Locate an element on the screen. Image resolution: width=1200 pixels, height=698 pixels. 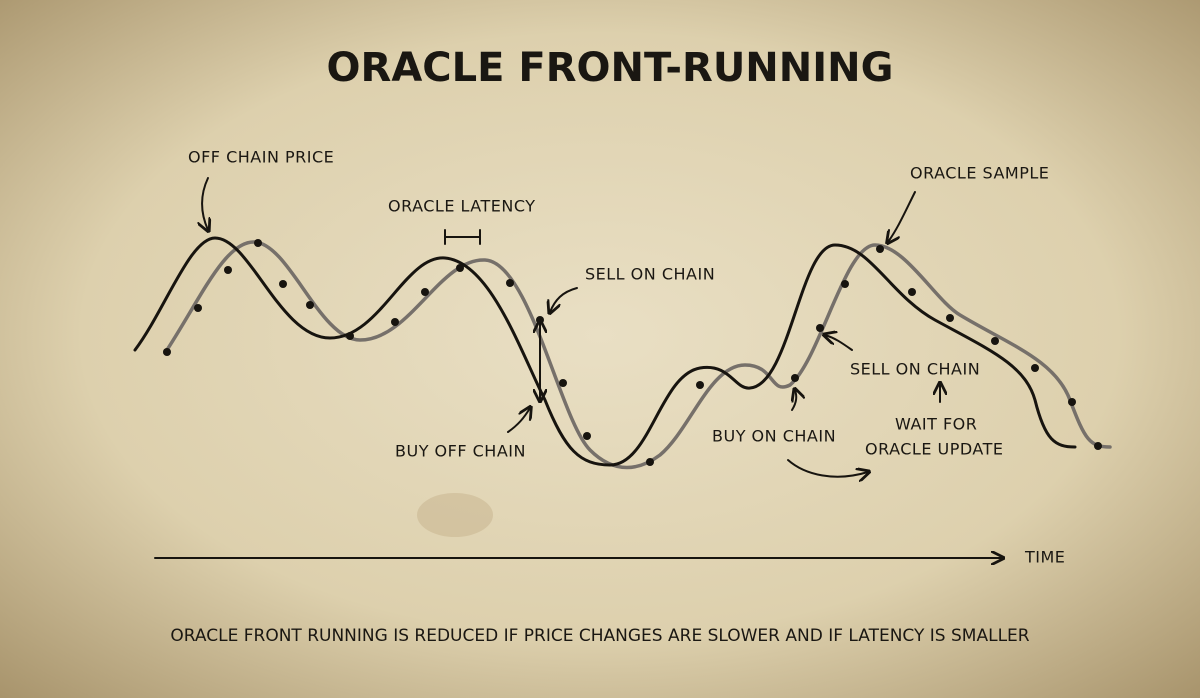
annotation: WAIT FOR is located at coordinates (936, 424).